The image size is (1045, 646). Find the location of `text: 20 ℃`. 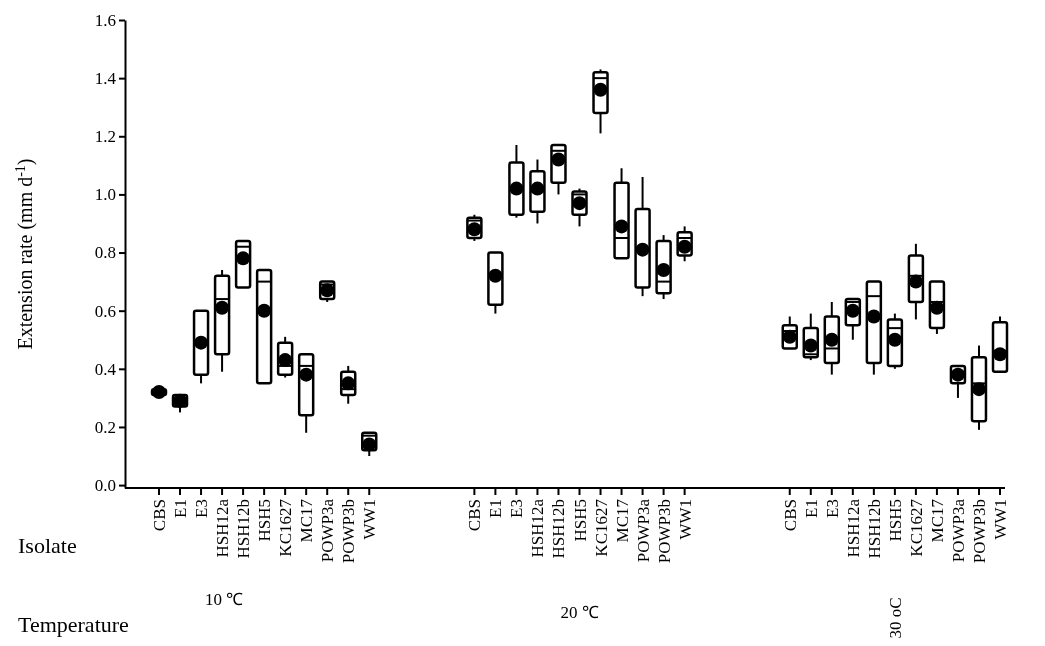

text: 20 ℃ is located at coordinates (579, 612).